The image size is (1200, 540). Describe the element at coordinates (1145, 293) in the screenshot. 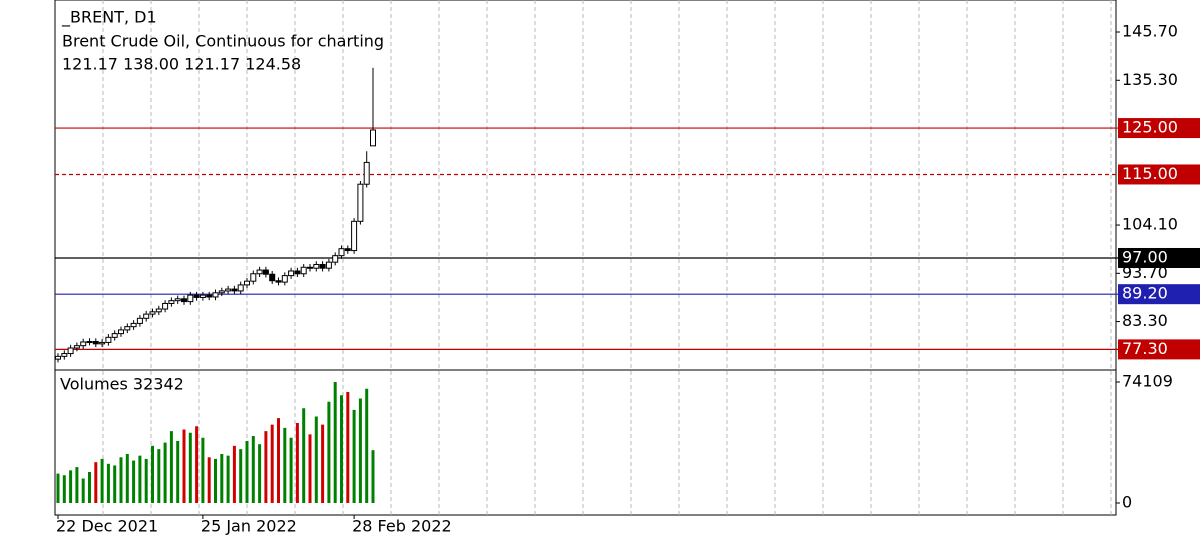

I see `level-label: 89.20` at that location.